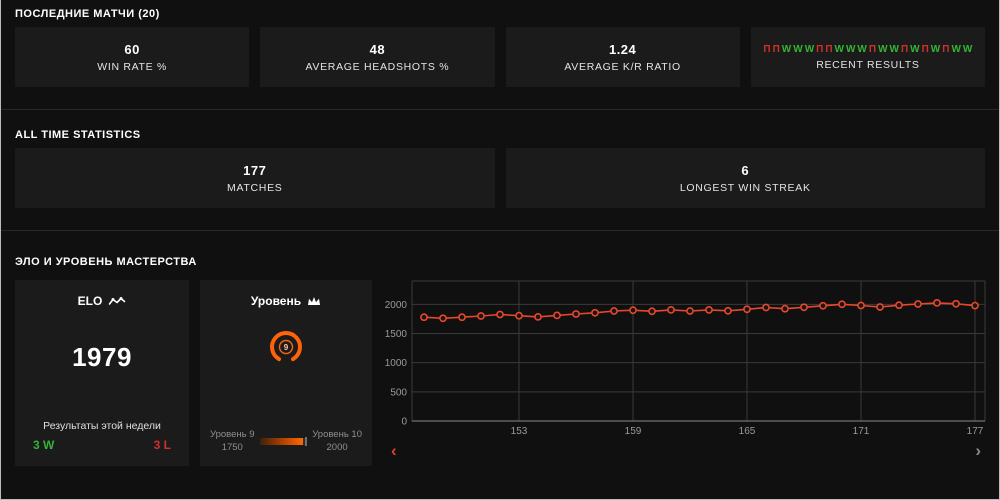 This screenshot has width=1000, height=500. I want to click on level-progress-fill, so click(281, 441).